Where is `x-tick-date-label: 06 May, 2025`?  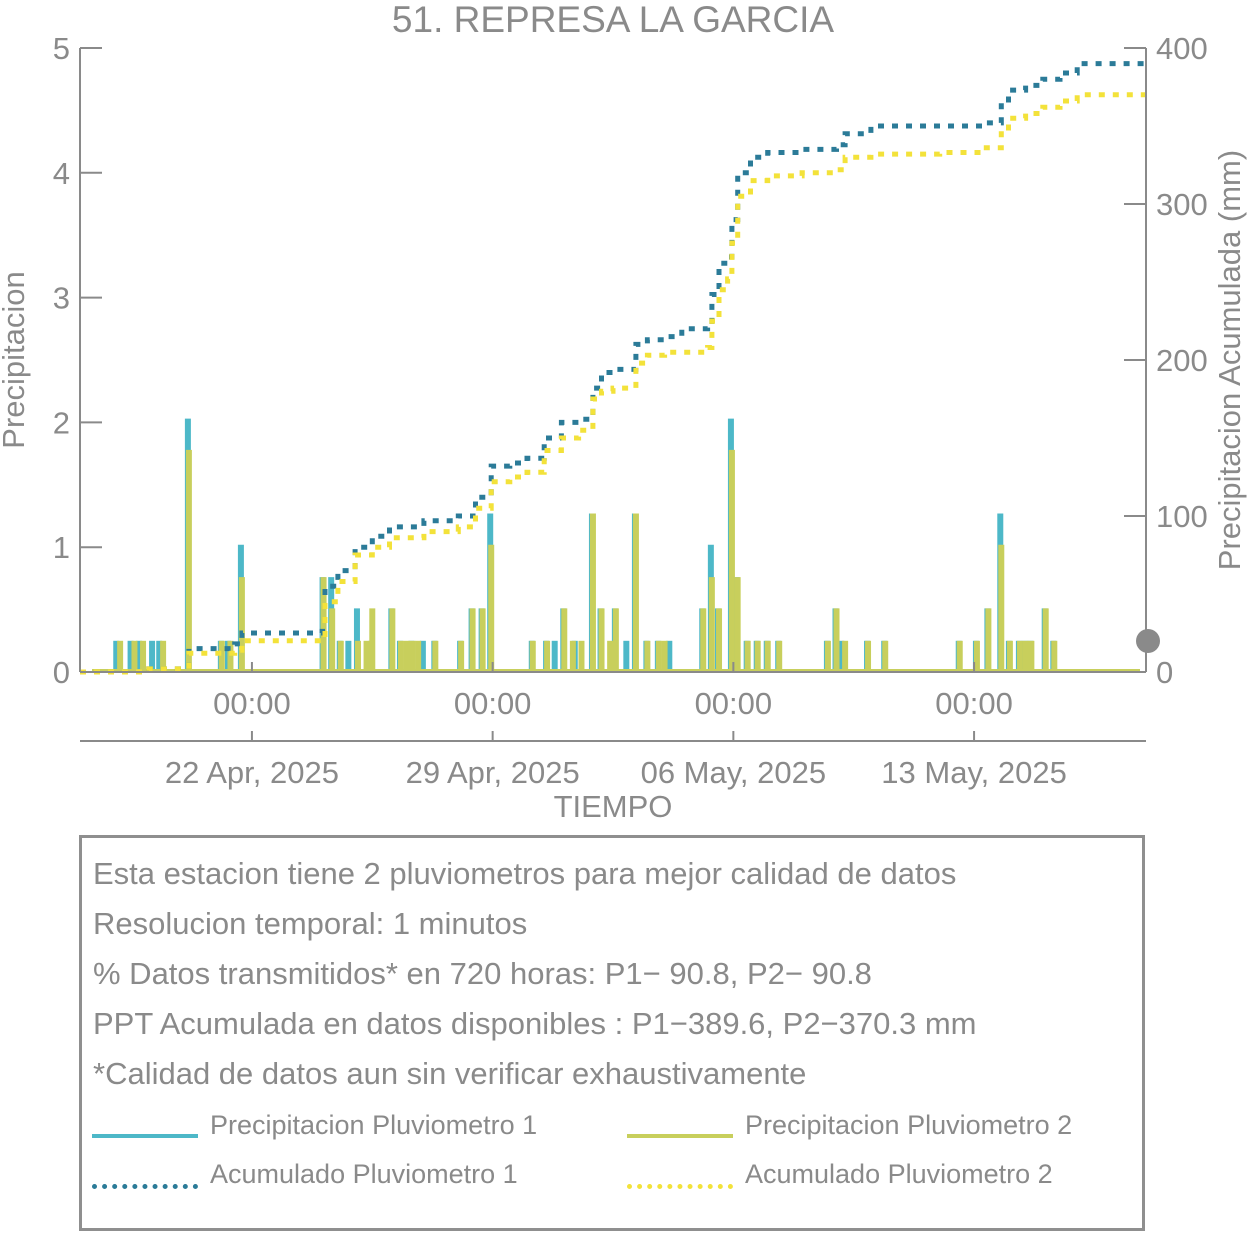
x-tick-date-label: 06 May, 2025 is located at coordinates (734, 772).